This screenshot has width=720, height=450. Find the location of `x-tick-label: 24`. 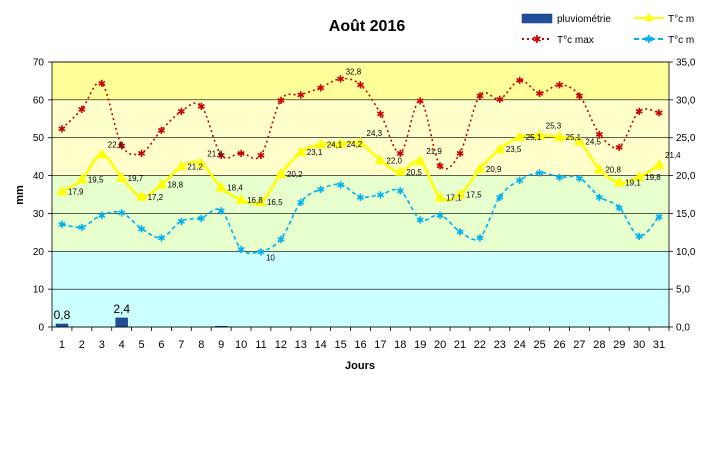

x-tick-label: 24 is located at coordinates (520, 345).